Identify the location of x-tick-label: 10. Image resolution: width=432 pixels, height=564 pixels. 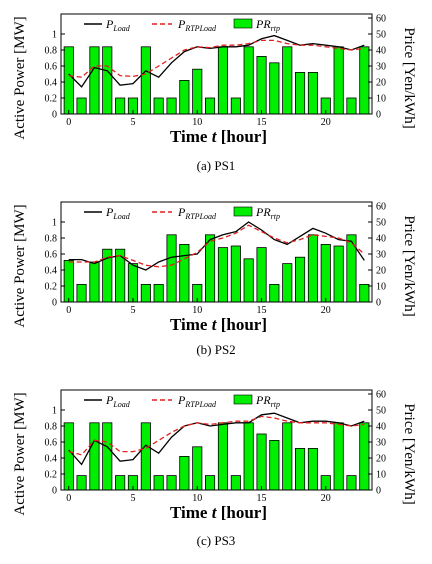
(197, 498).